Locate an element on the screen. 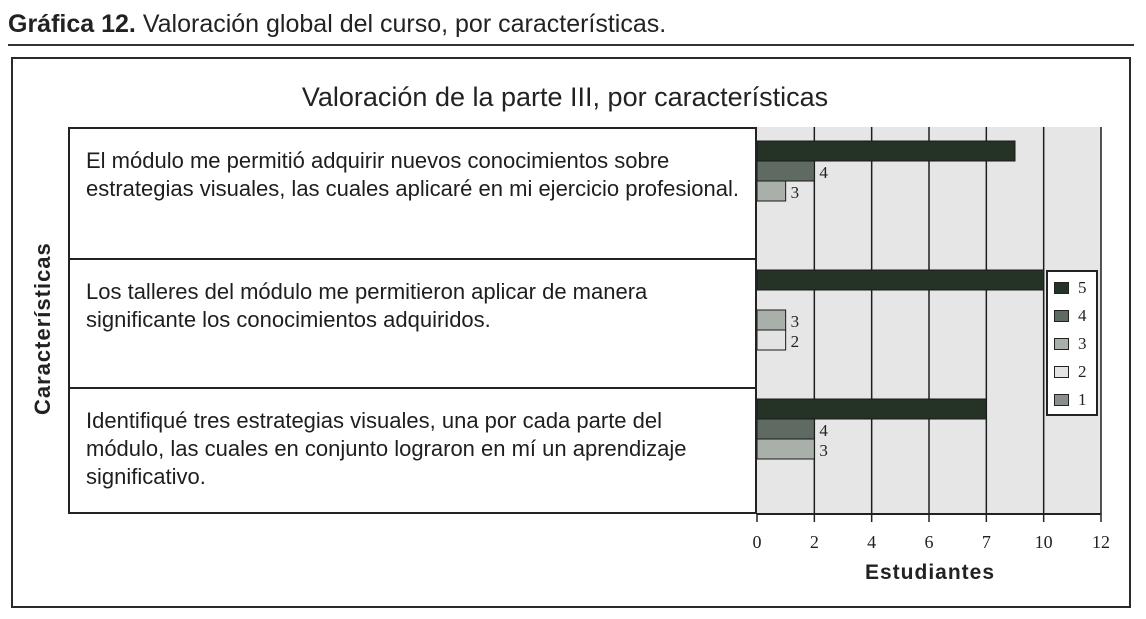  legend-label-1: 1 is located at coordinates (1082, 399).